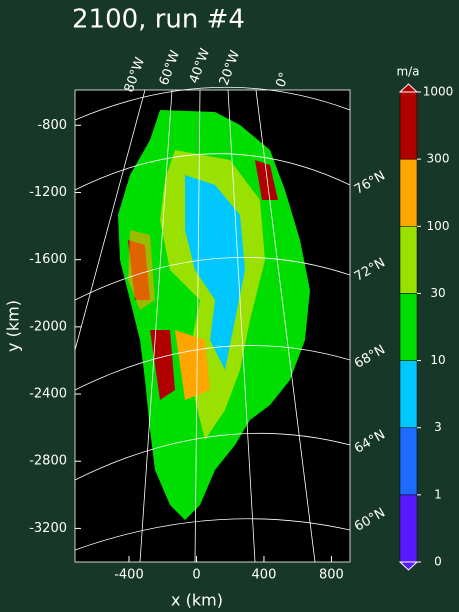  I want to click on y-tick-label: -1200, so click(48, 192).